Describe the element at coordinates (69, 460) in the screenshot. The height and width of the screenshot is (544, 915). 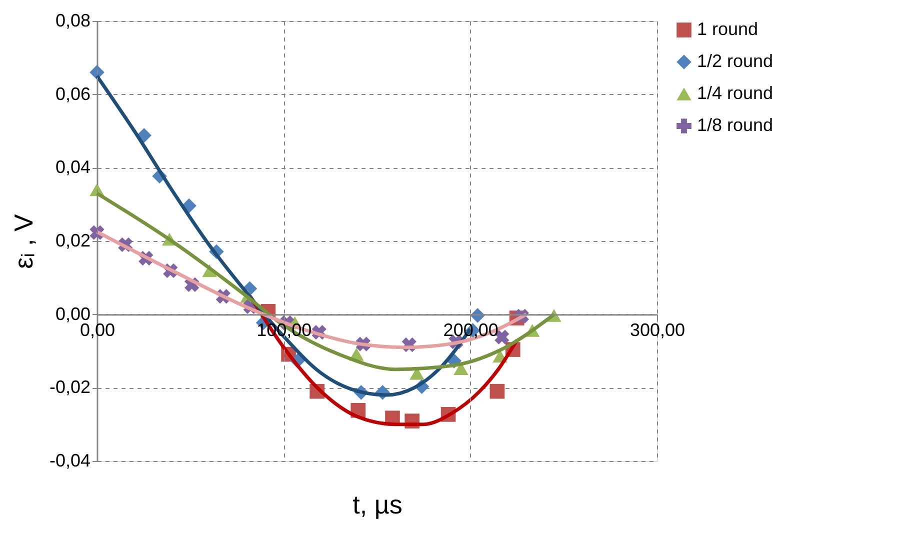
I see `y-tick-label: -0,04` at that location.